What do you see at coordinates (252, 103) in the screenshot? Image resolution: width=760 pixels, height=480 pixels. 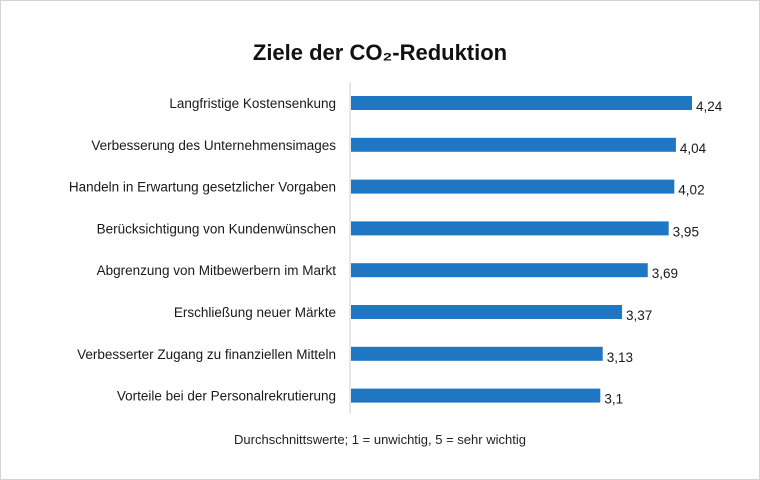 I see `category-label: Langfristige Kostensenkung` at bounding box center [252, 103].